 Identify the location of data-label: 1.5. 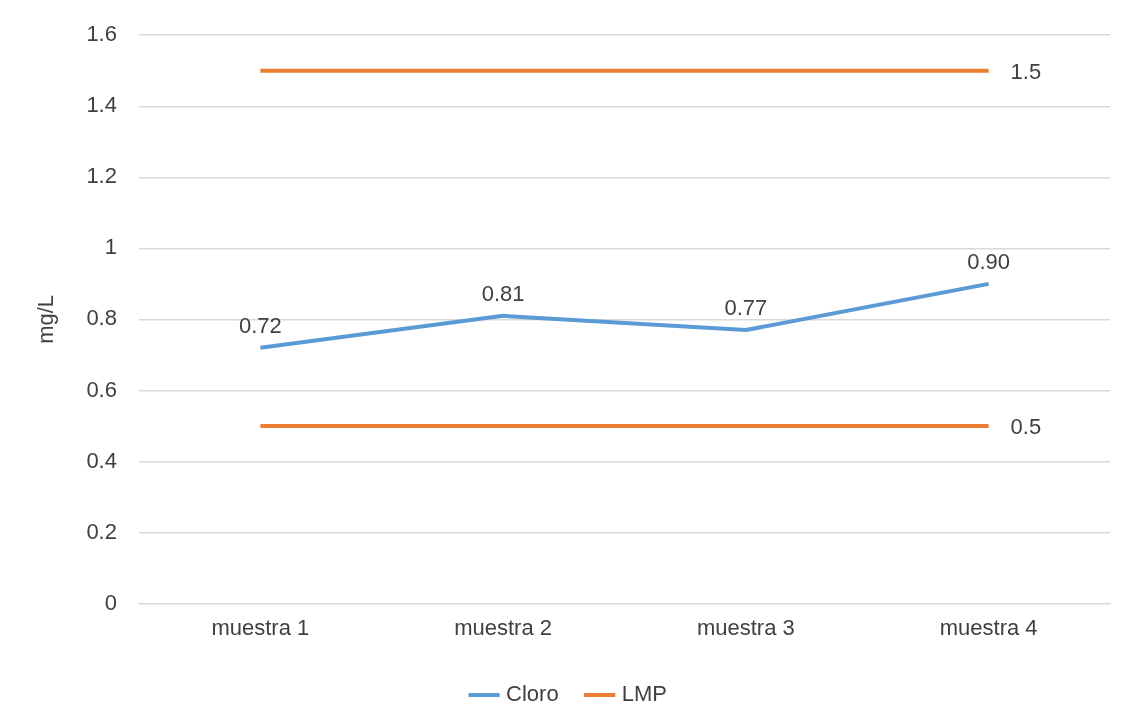
(1026, 71).